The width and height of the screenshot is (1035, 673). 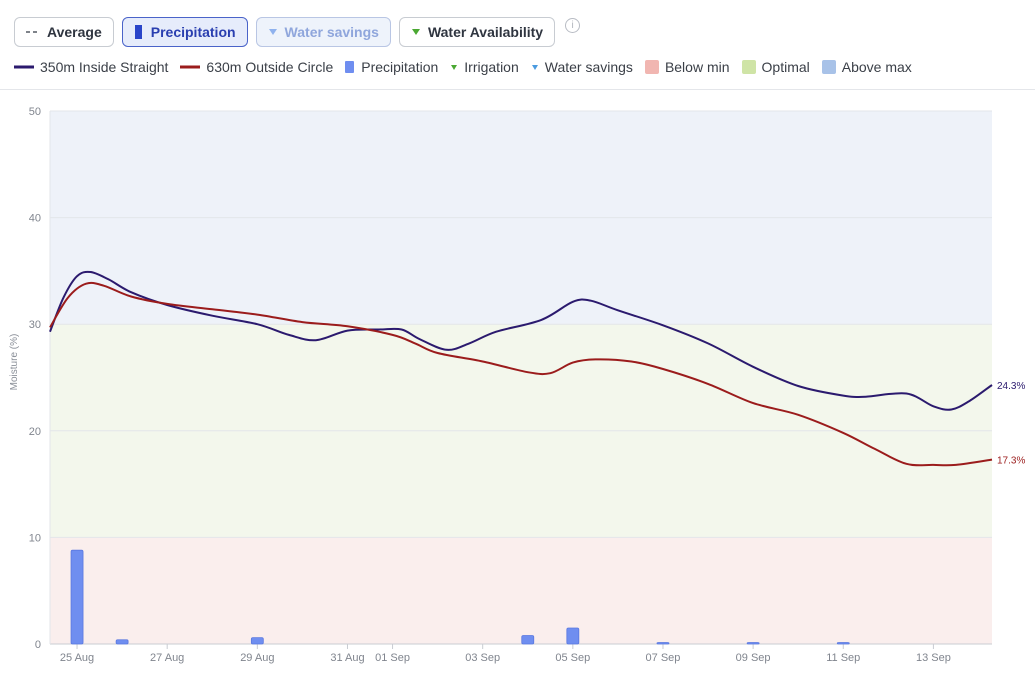 I want to click on precipitation-bars, so click(x=460, y=597).